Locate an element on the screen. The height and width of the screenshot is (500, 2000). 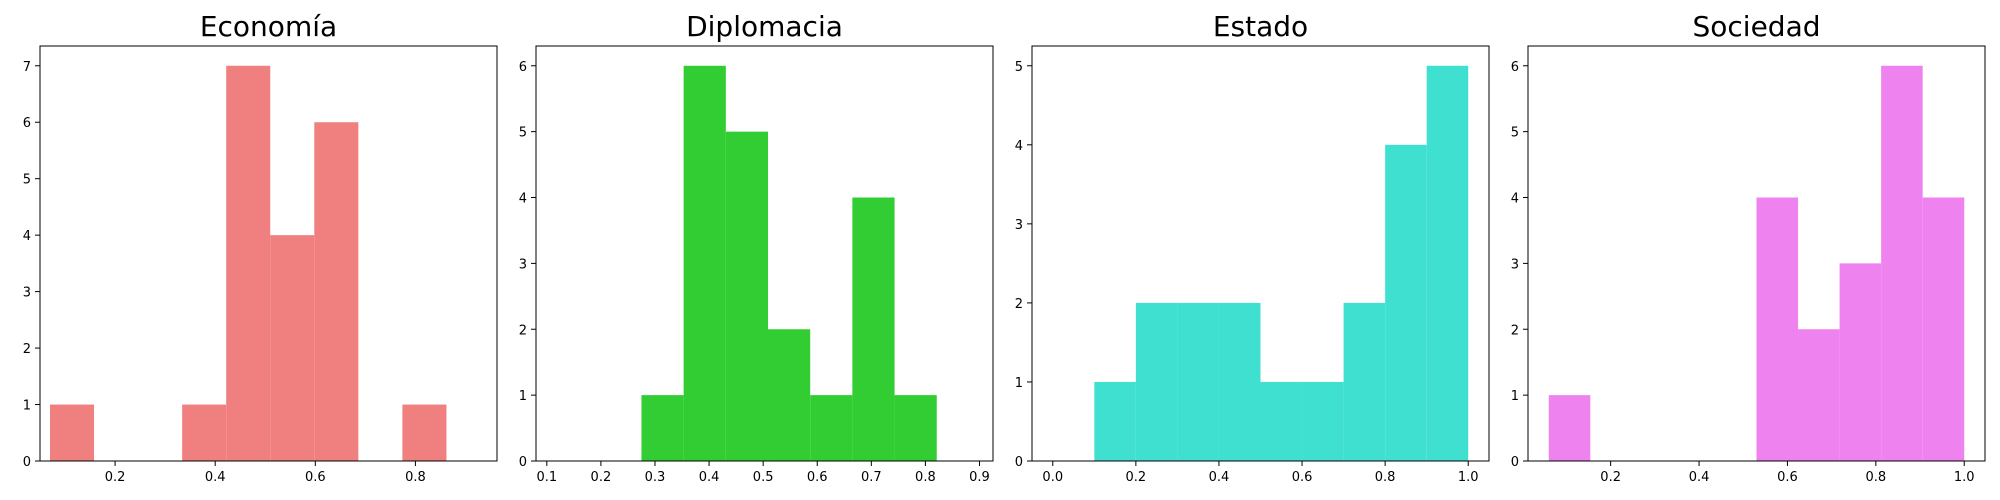
chart-title: Diplomacia is located at coordinates (764, 26).